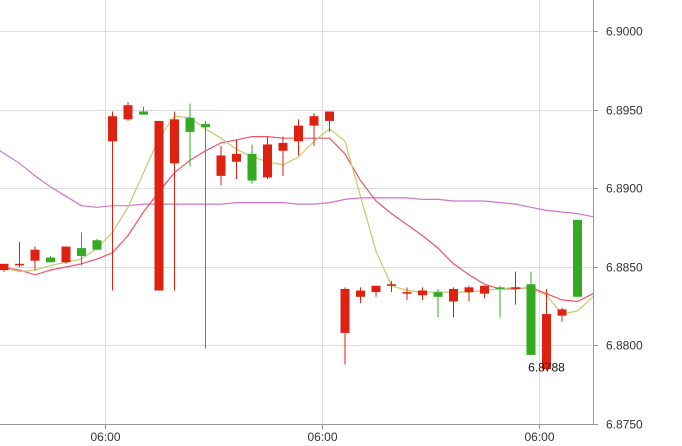 The width and height of the screenshot is (682, 446). Describe the element at coordinates (624, 189) in the screenshot. I see `y-tick-label: 6.8900` at that location.